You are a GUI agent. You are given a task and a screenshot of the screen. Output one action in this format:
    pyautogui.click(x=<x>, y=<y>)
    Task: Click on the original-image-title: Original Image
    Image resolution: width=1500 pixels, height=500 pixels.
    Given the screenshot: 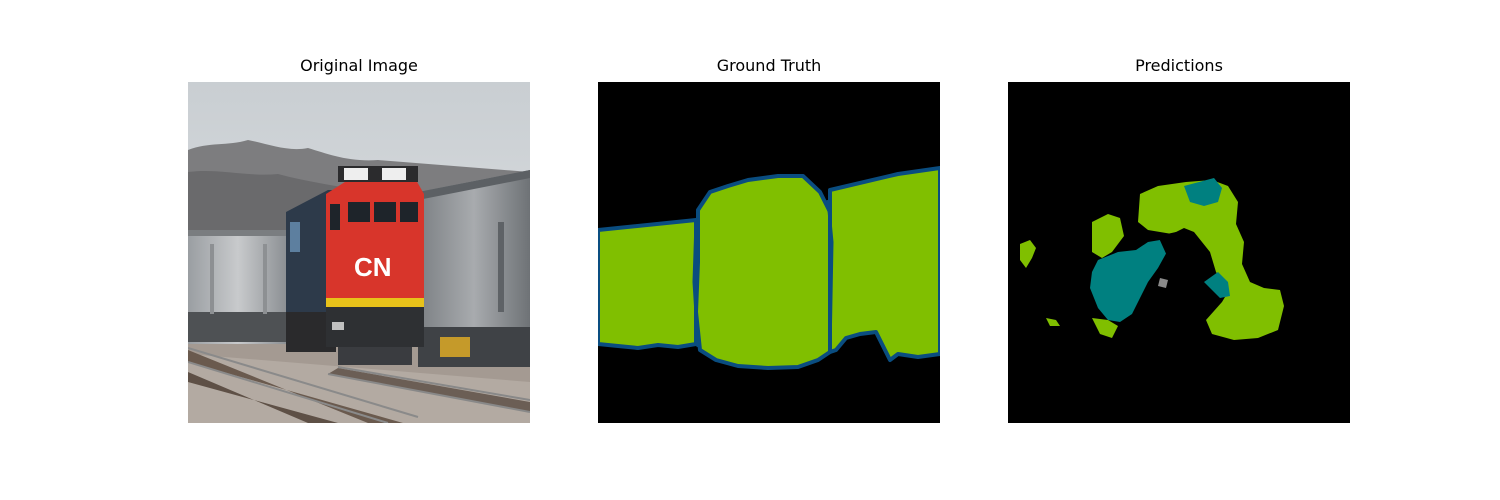 What is the action you would take?
    pyautogui.click(x=359, y=65)
    